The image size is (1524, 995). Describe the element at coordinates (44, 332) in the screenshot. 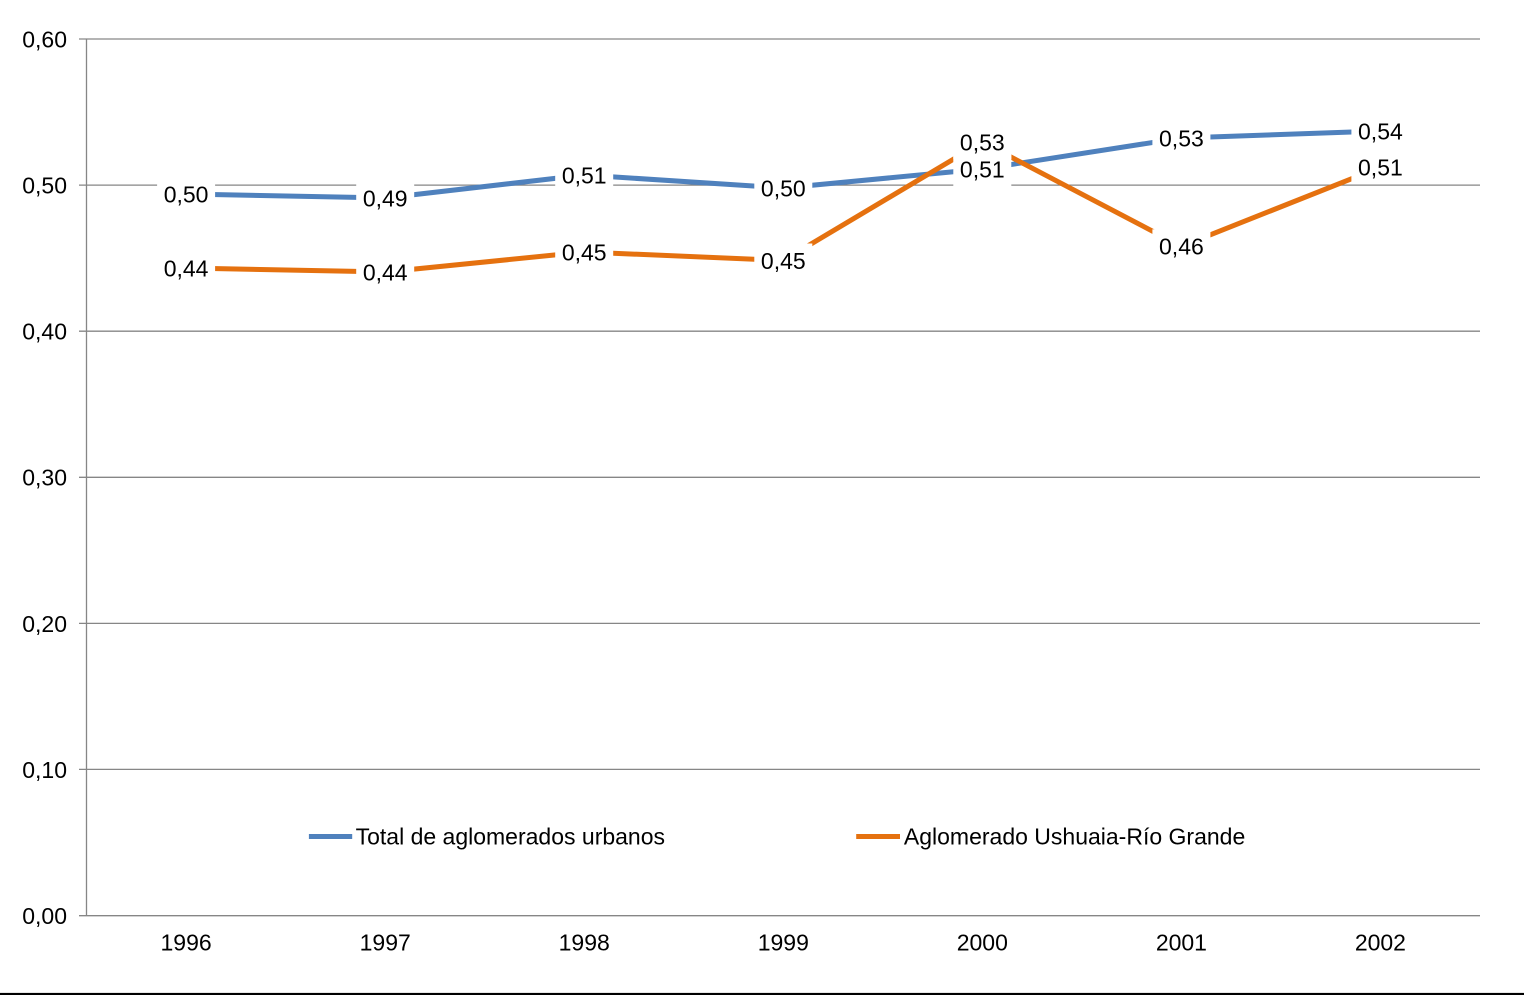

I see `svg-text: 0,40` at that location.